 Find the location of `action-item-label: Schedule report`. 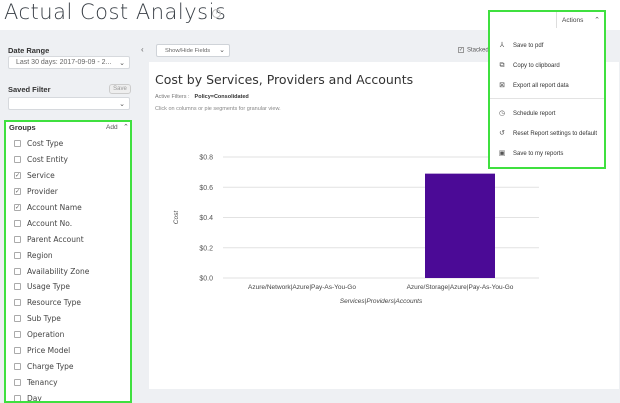

action-item-label: Schedule report is located at coordinates (534, 114).